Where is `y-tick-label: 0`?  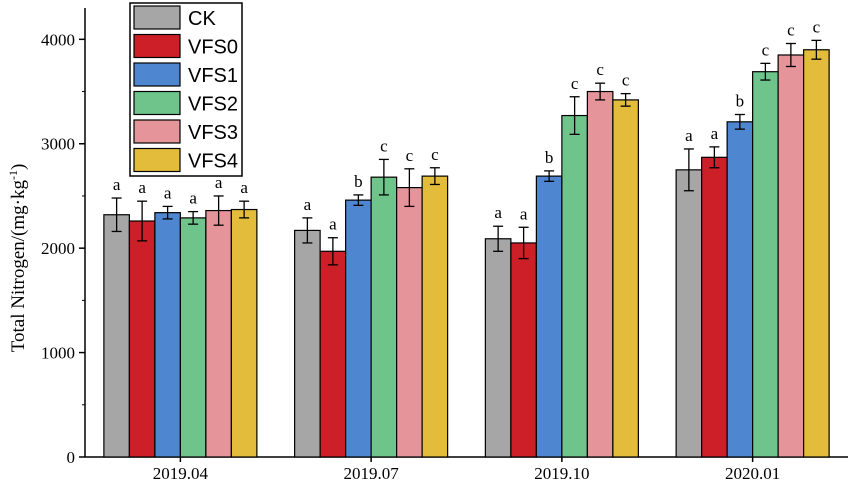 y-tick-label: 0 is located at coordinates (71, 457).